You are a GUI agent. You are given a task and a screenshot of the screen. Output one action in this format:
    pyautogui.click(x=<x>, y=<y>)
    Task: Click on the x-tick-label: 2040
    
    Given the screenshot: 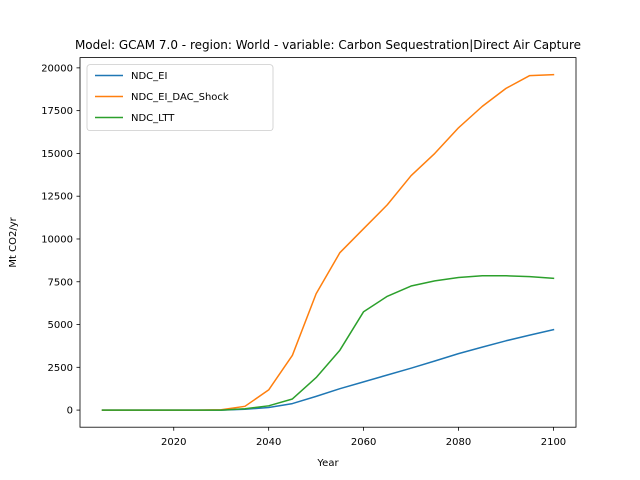 What is the action you would take?
    pyautogui.click(x=268, y=442)
    